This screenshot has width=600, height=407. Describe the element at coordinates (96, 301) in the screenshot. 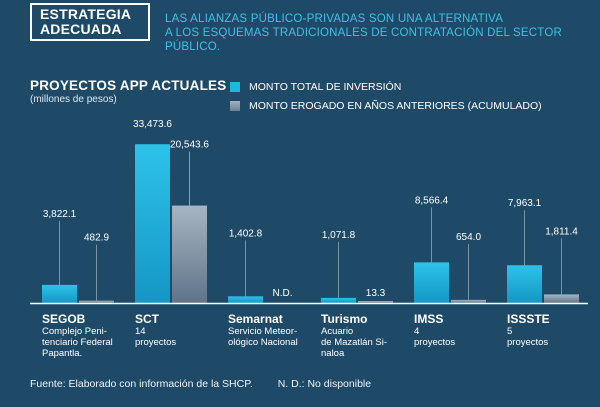

I see `bar-spent-segob` at that location.